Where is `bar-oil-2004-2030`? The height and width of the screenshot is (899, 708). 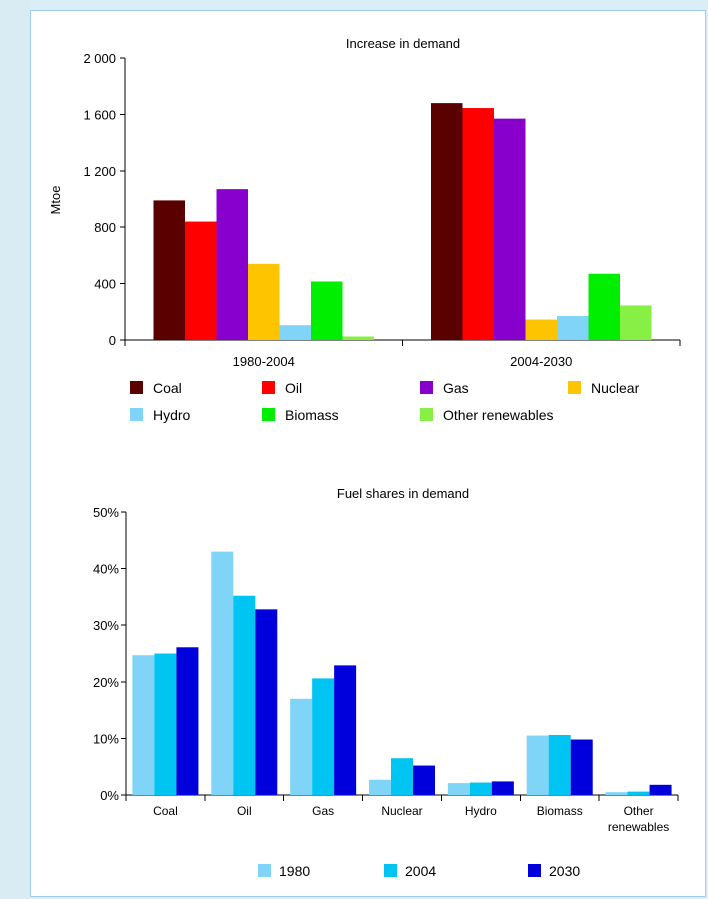 bar-oil-2004-2030 is located at coordinates (478, 224).